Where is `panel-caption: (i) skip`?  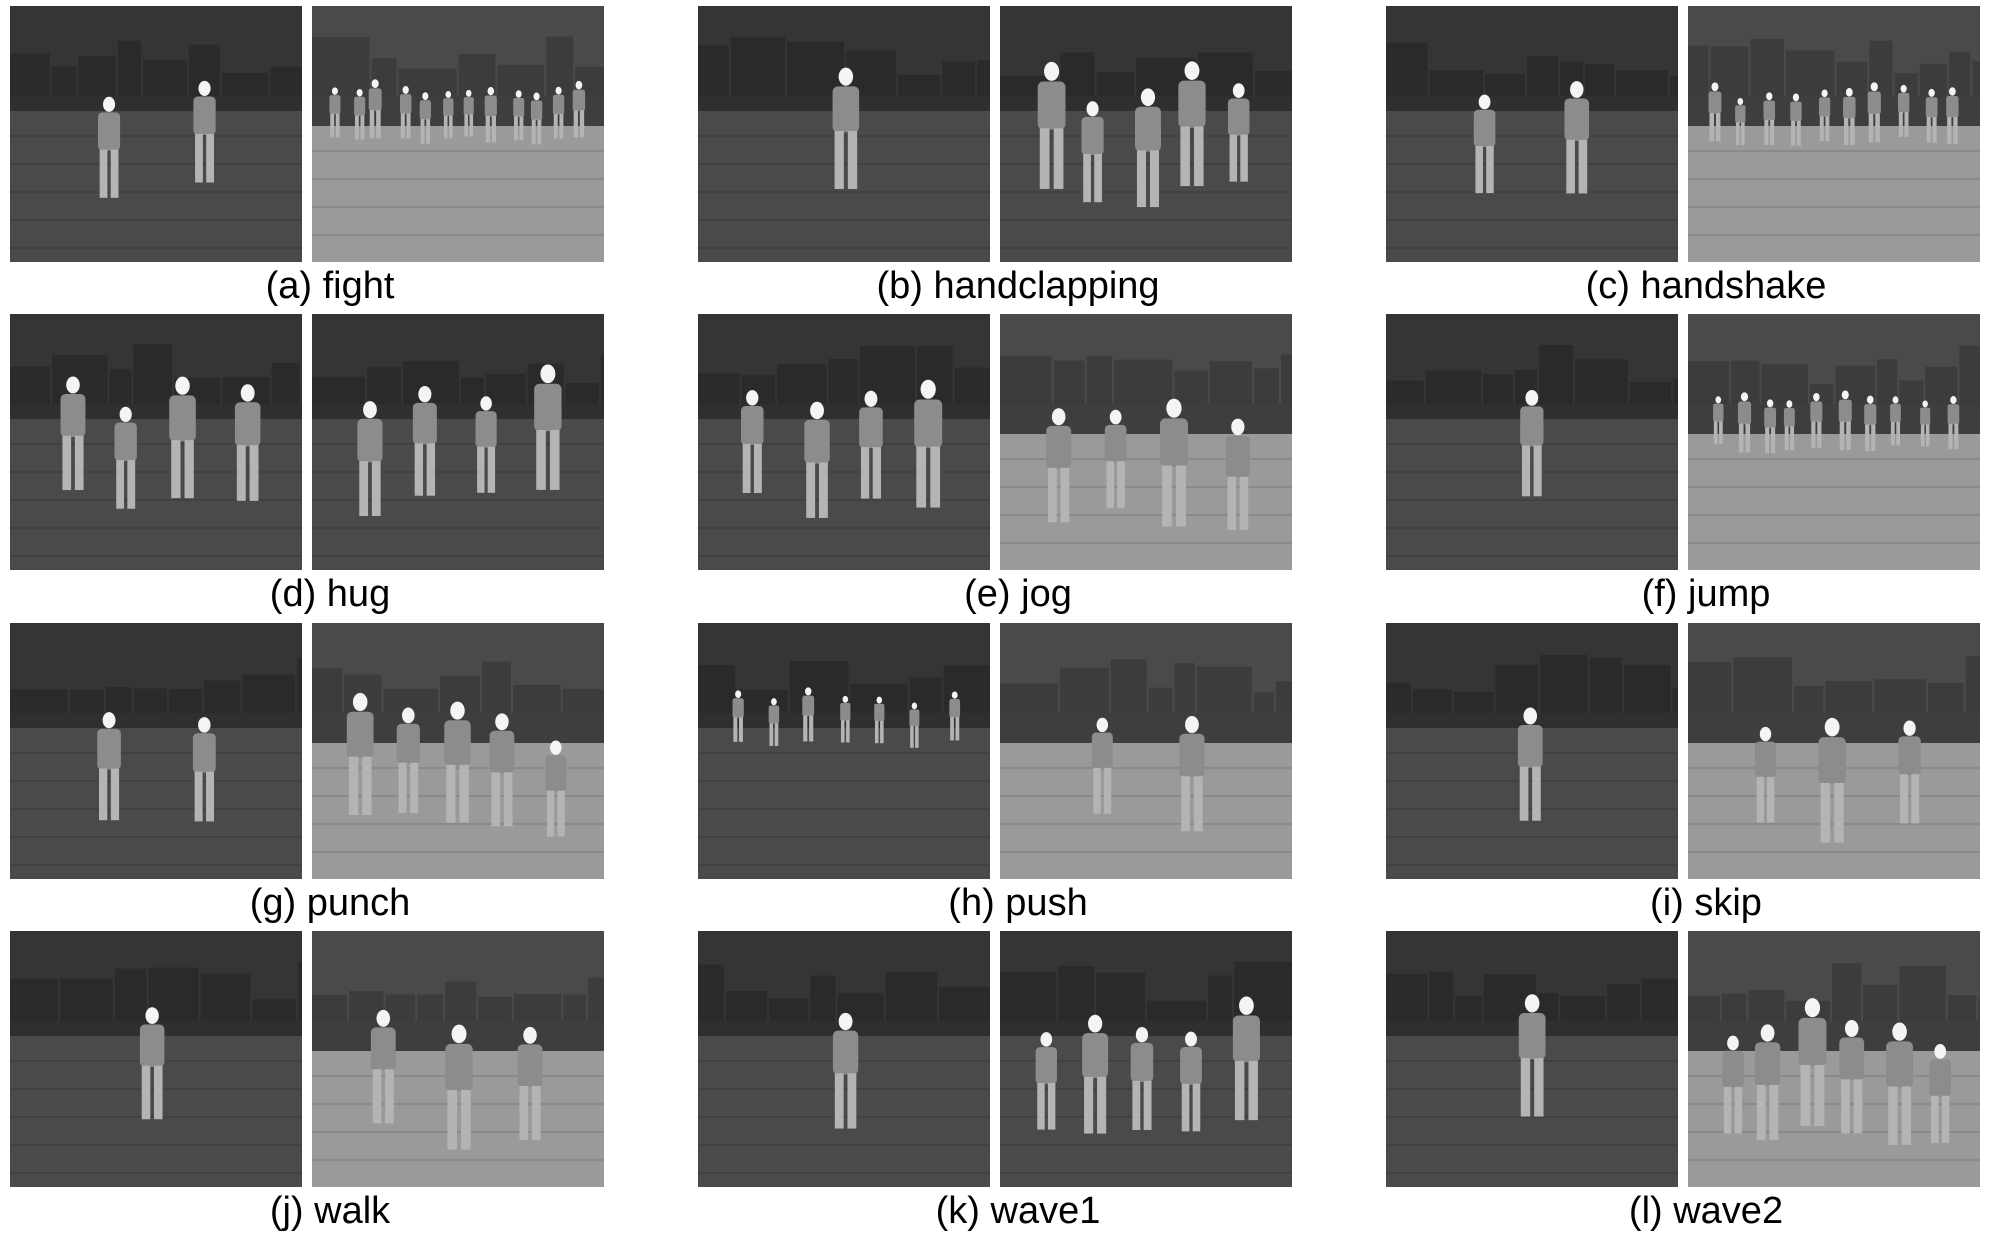 panel-caption: (i) skip is located at coordinates (1706, 903).